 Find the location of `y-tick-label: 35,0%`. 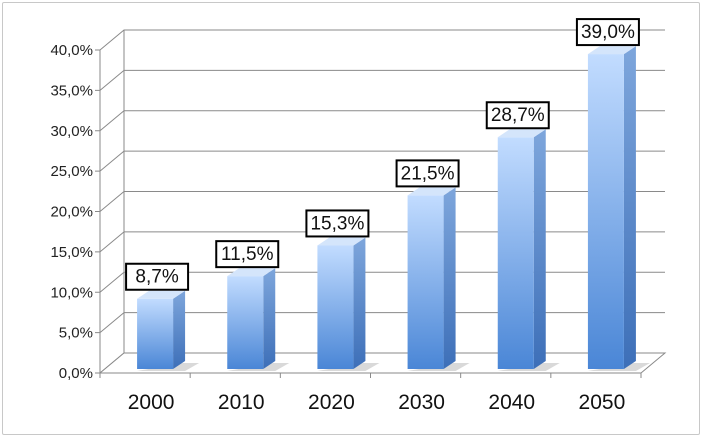

y-tick-label: 35,0% is located at coordinates (71, 90).